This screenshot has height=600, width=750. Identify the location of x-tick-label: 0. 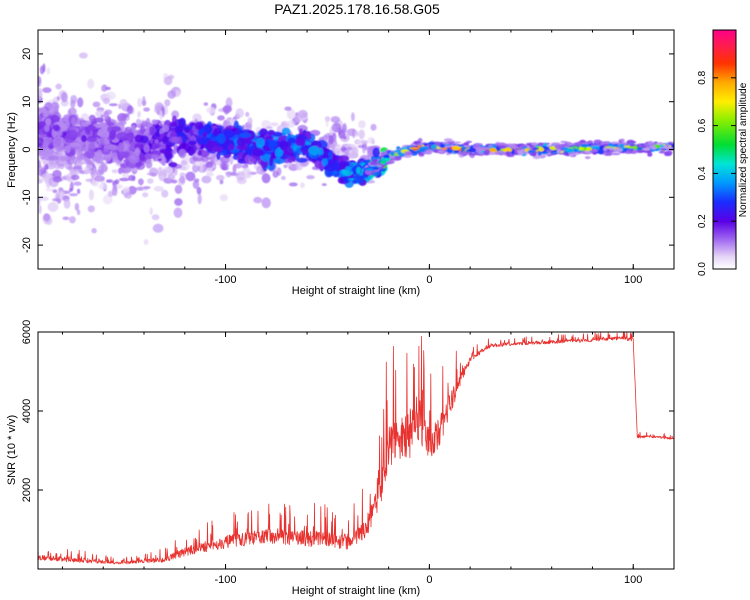
(429, 580).